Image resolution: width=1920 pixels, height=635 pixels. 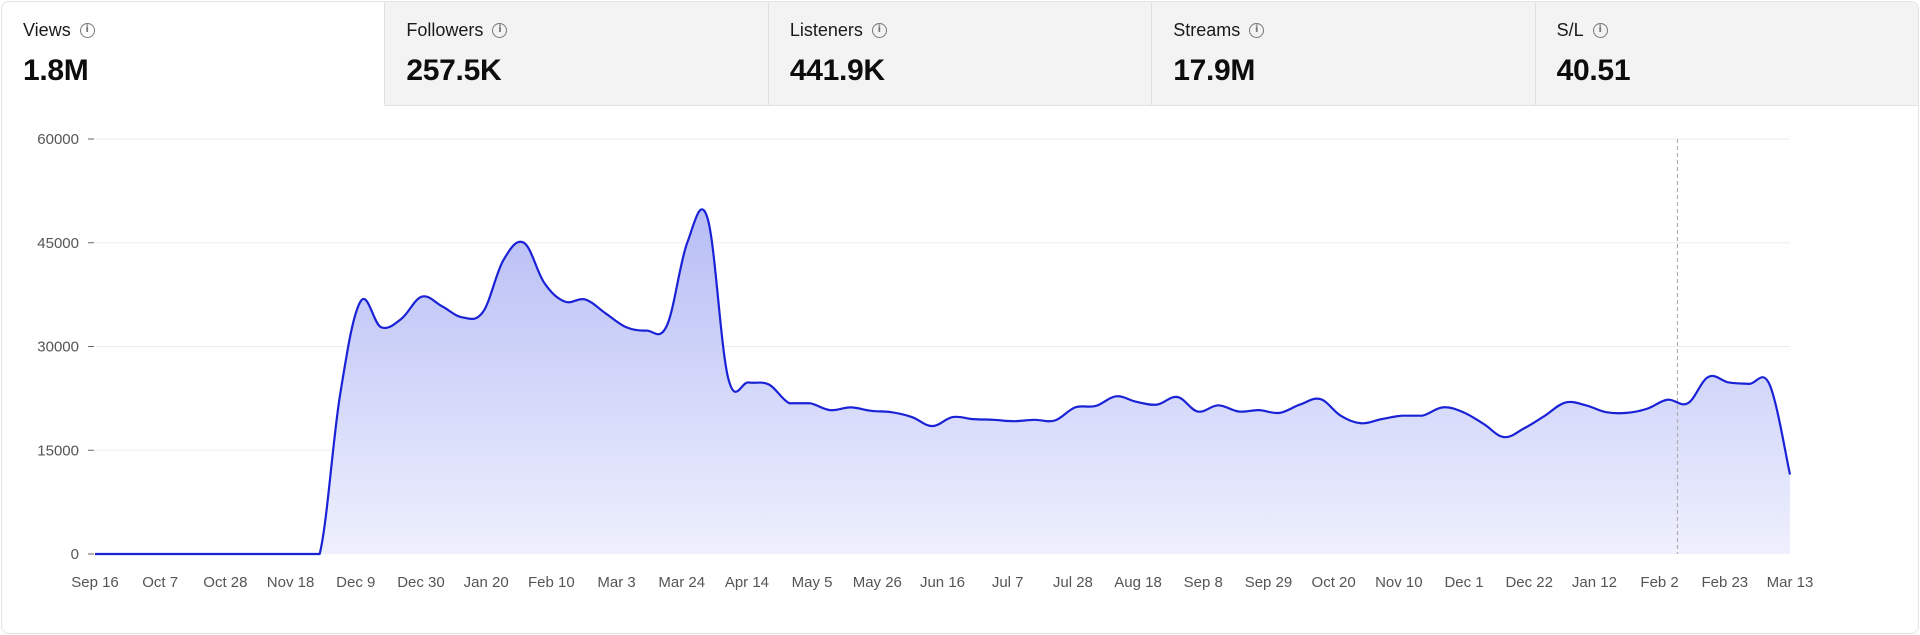 What do you see at coordinates (837, 70) in the screenshot?
I see `tab-value: 441.9K` at bounding box center [837, 70].